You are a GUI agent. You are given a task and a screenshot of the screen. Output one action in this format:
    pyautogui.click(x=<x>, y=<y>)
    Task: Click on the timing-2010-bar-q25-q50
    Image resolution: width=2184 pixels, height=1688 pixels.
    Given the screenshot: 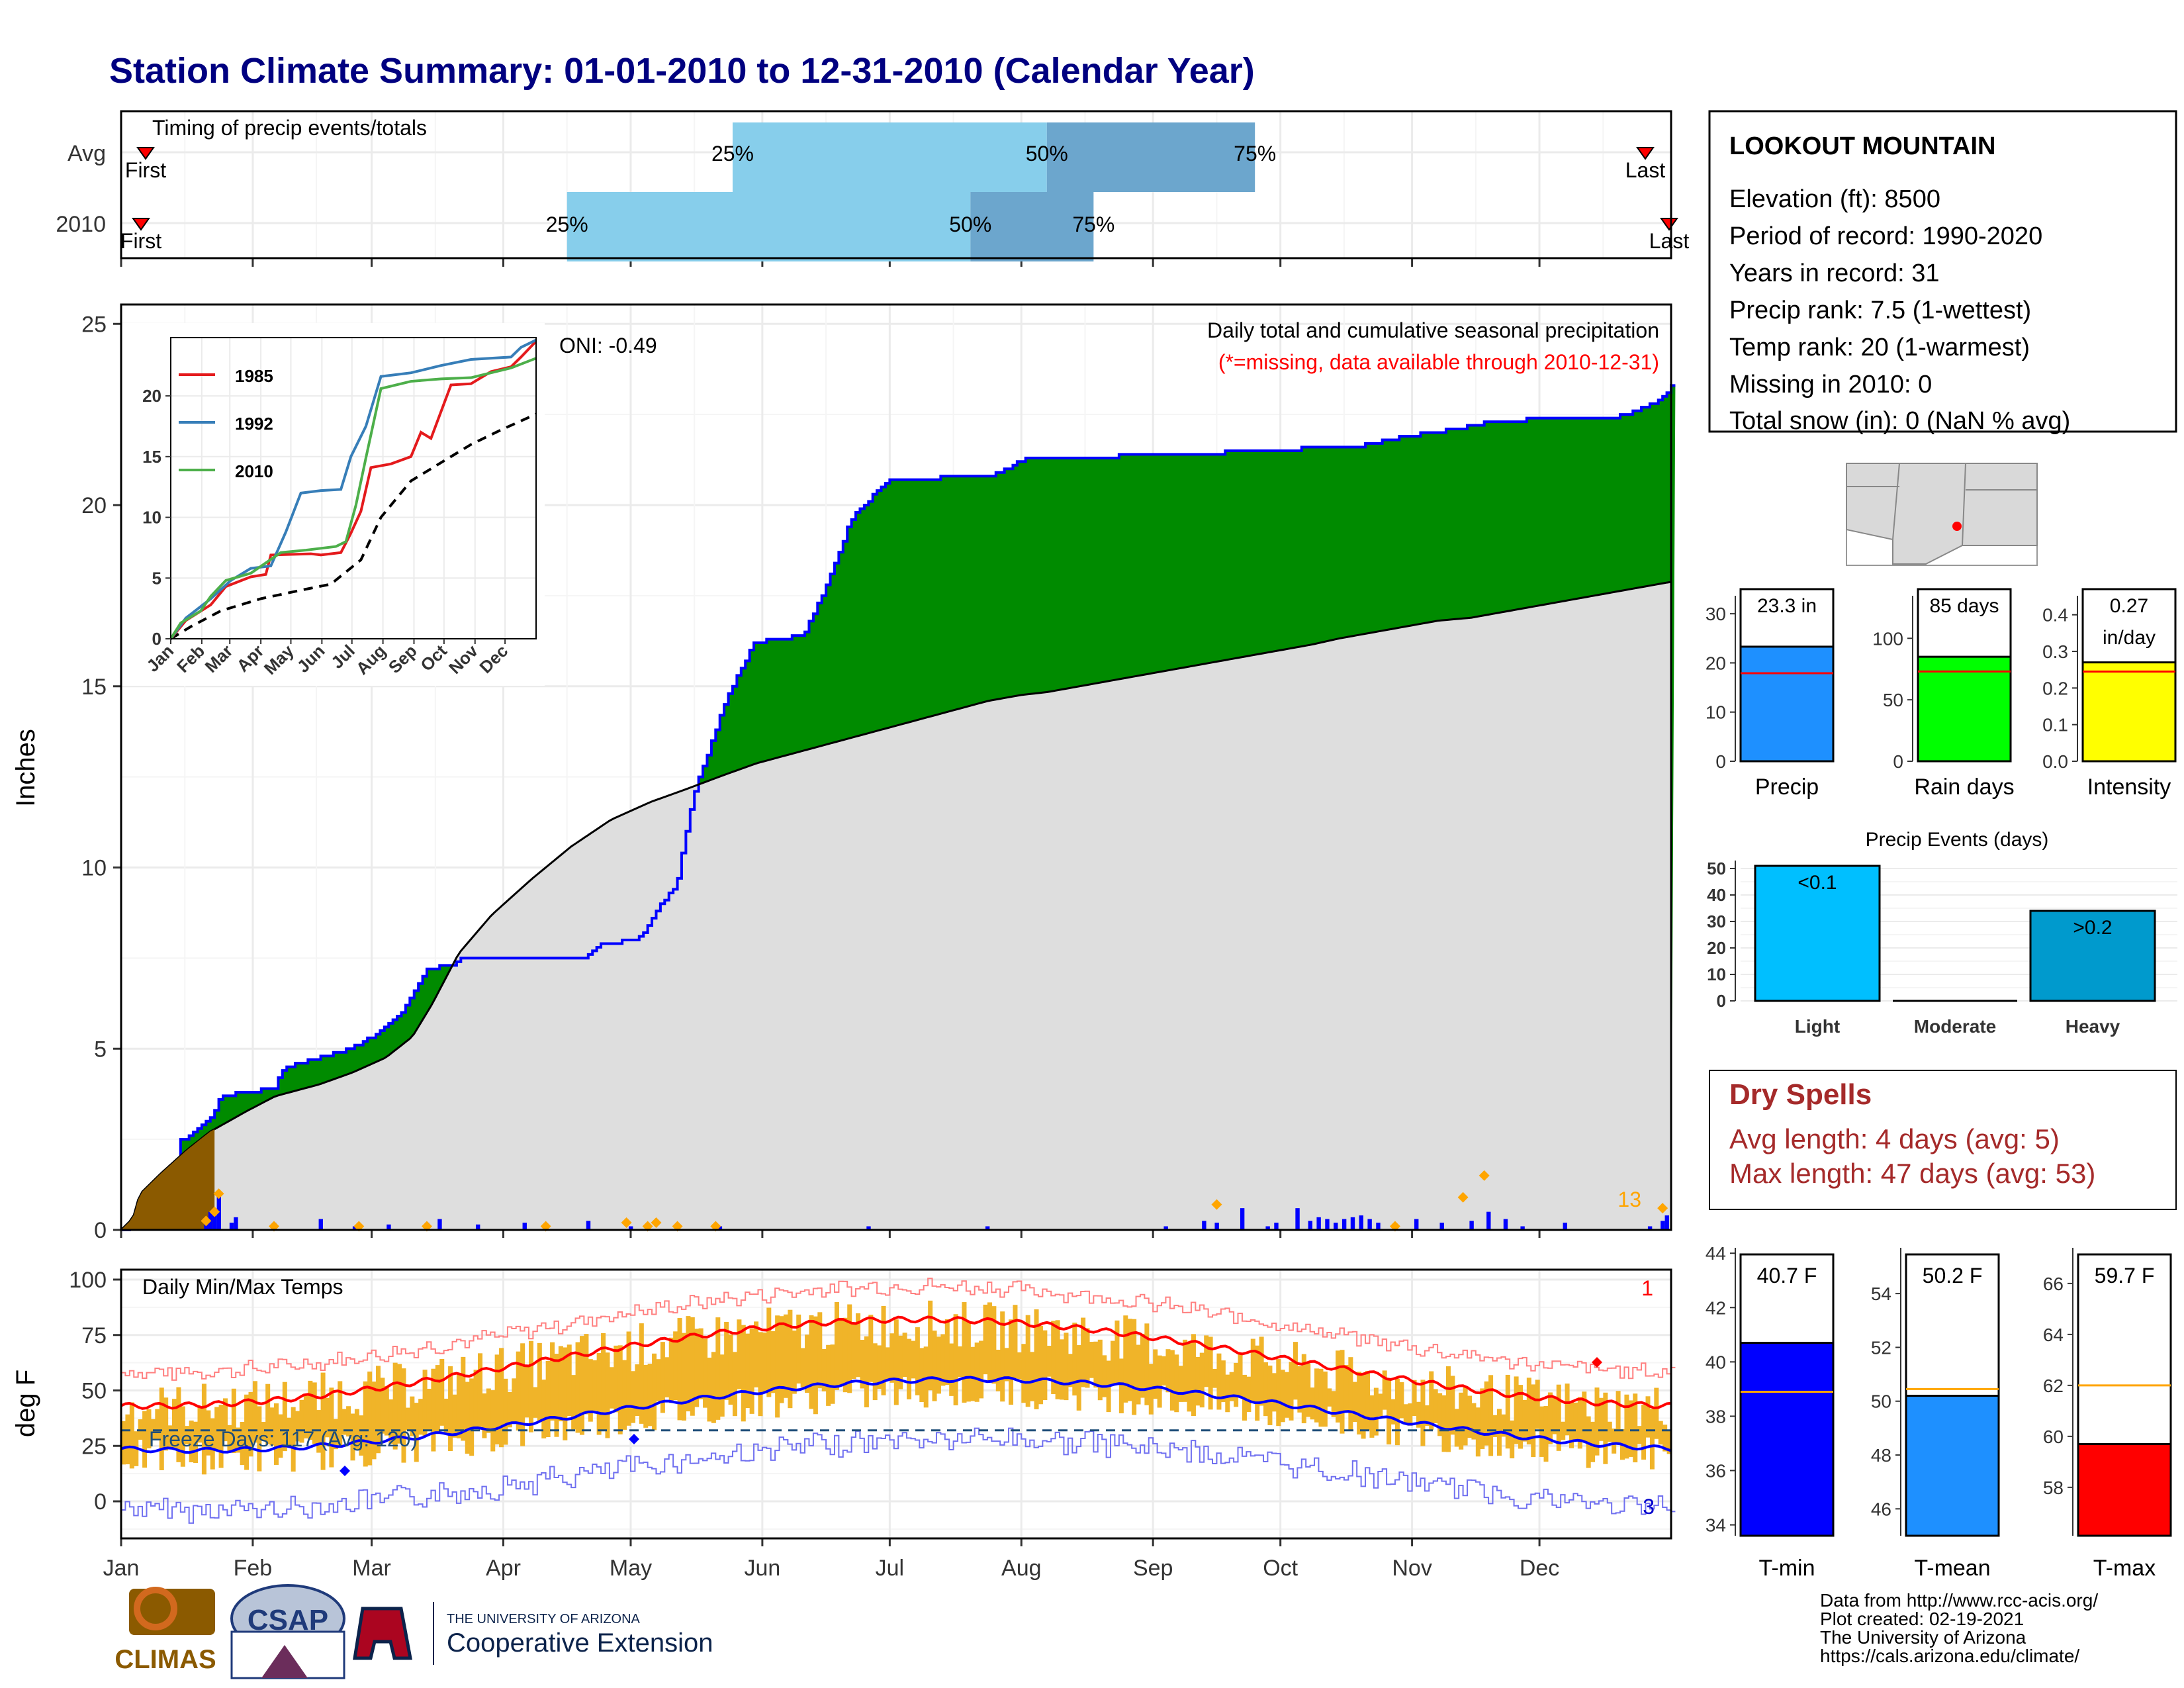 What is the action you would take?
    pyautogui.click(x=769, y=226)
    